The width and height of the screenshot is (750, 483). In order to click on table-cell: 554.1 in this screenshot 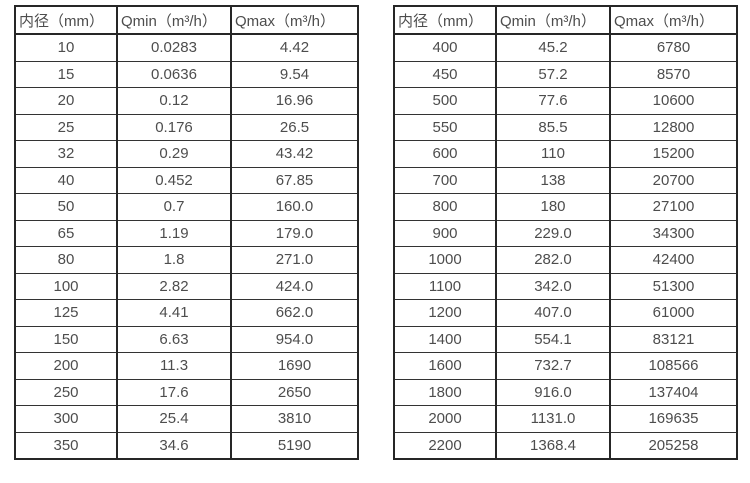, I will do `click(553, 339)`.